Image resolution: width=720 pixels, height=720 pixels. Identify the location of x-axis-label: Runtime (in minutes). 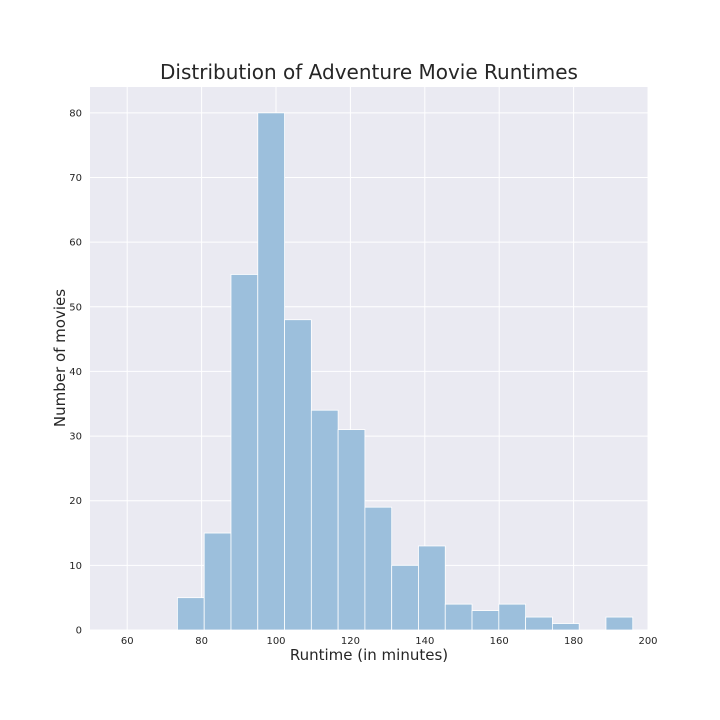
(369, 655).